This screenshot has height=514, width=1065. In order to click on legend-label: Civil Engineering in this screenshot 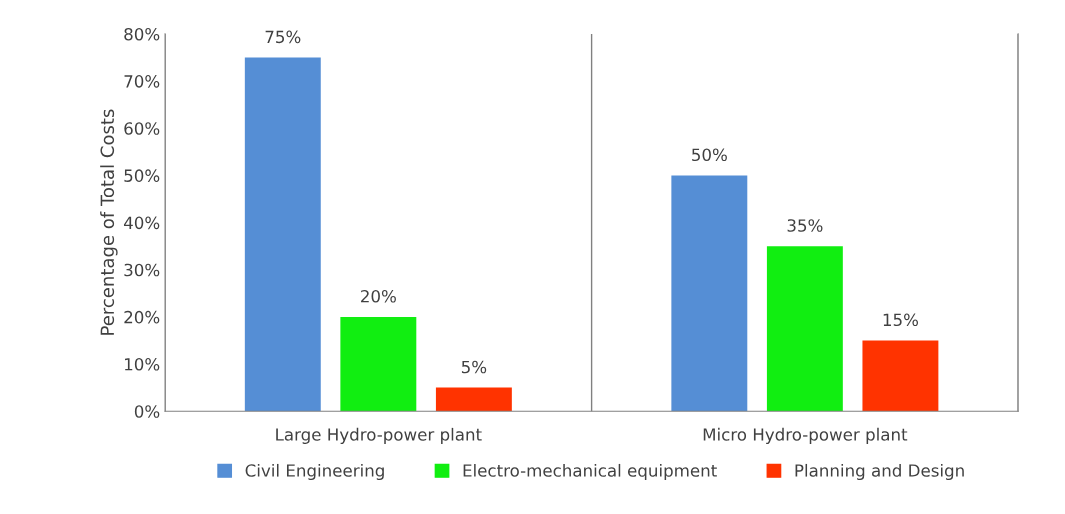, I will do `click(314, 472)`.